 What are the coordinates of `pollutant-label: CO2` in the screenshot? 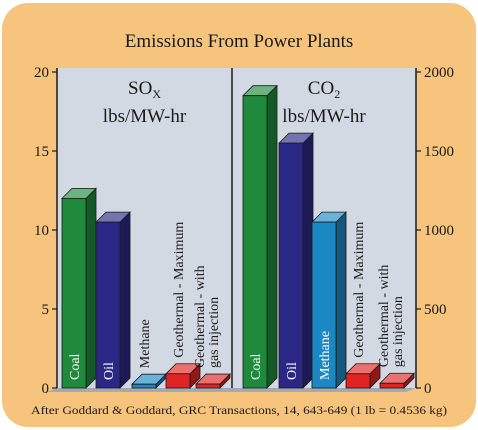 It's located at (324, 89).